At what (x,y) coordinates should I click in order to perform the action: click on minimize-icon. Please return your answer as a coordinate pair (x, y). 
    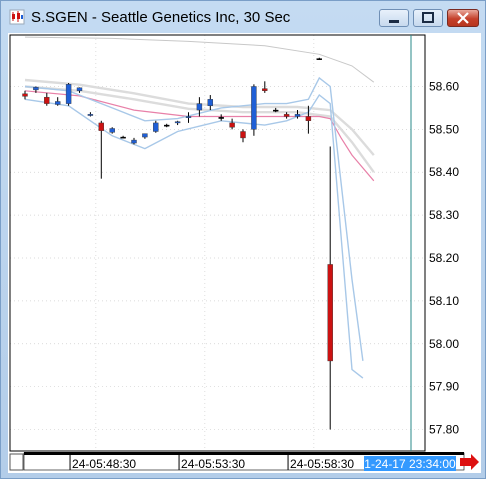
    Looking at the image, I should click on (394, 21).